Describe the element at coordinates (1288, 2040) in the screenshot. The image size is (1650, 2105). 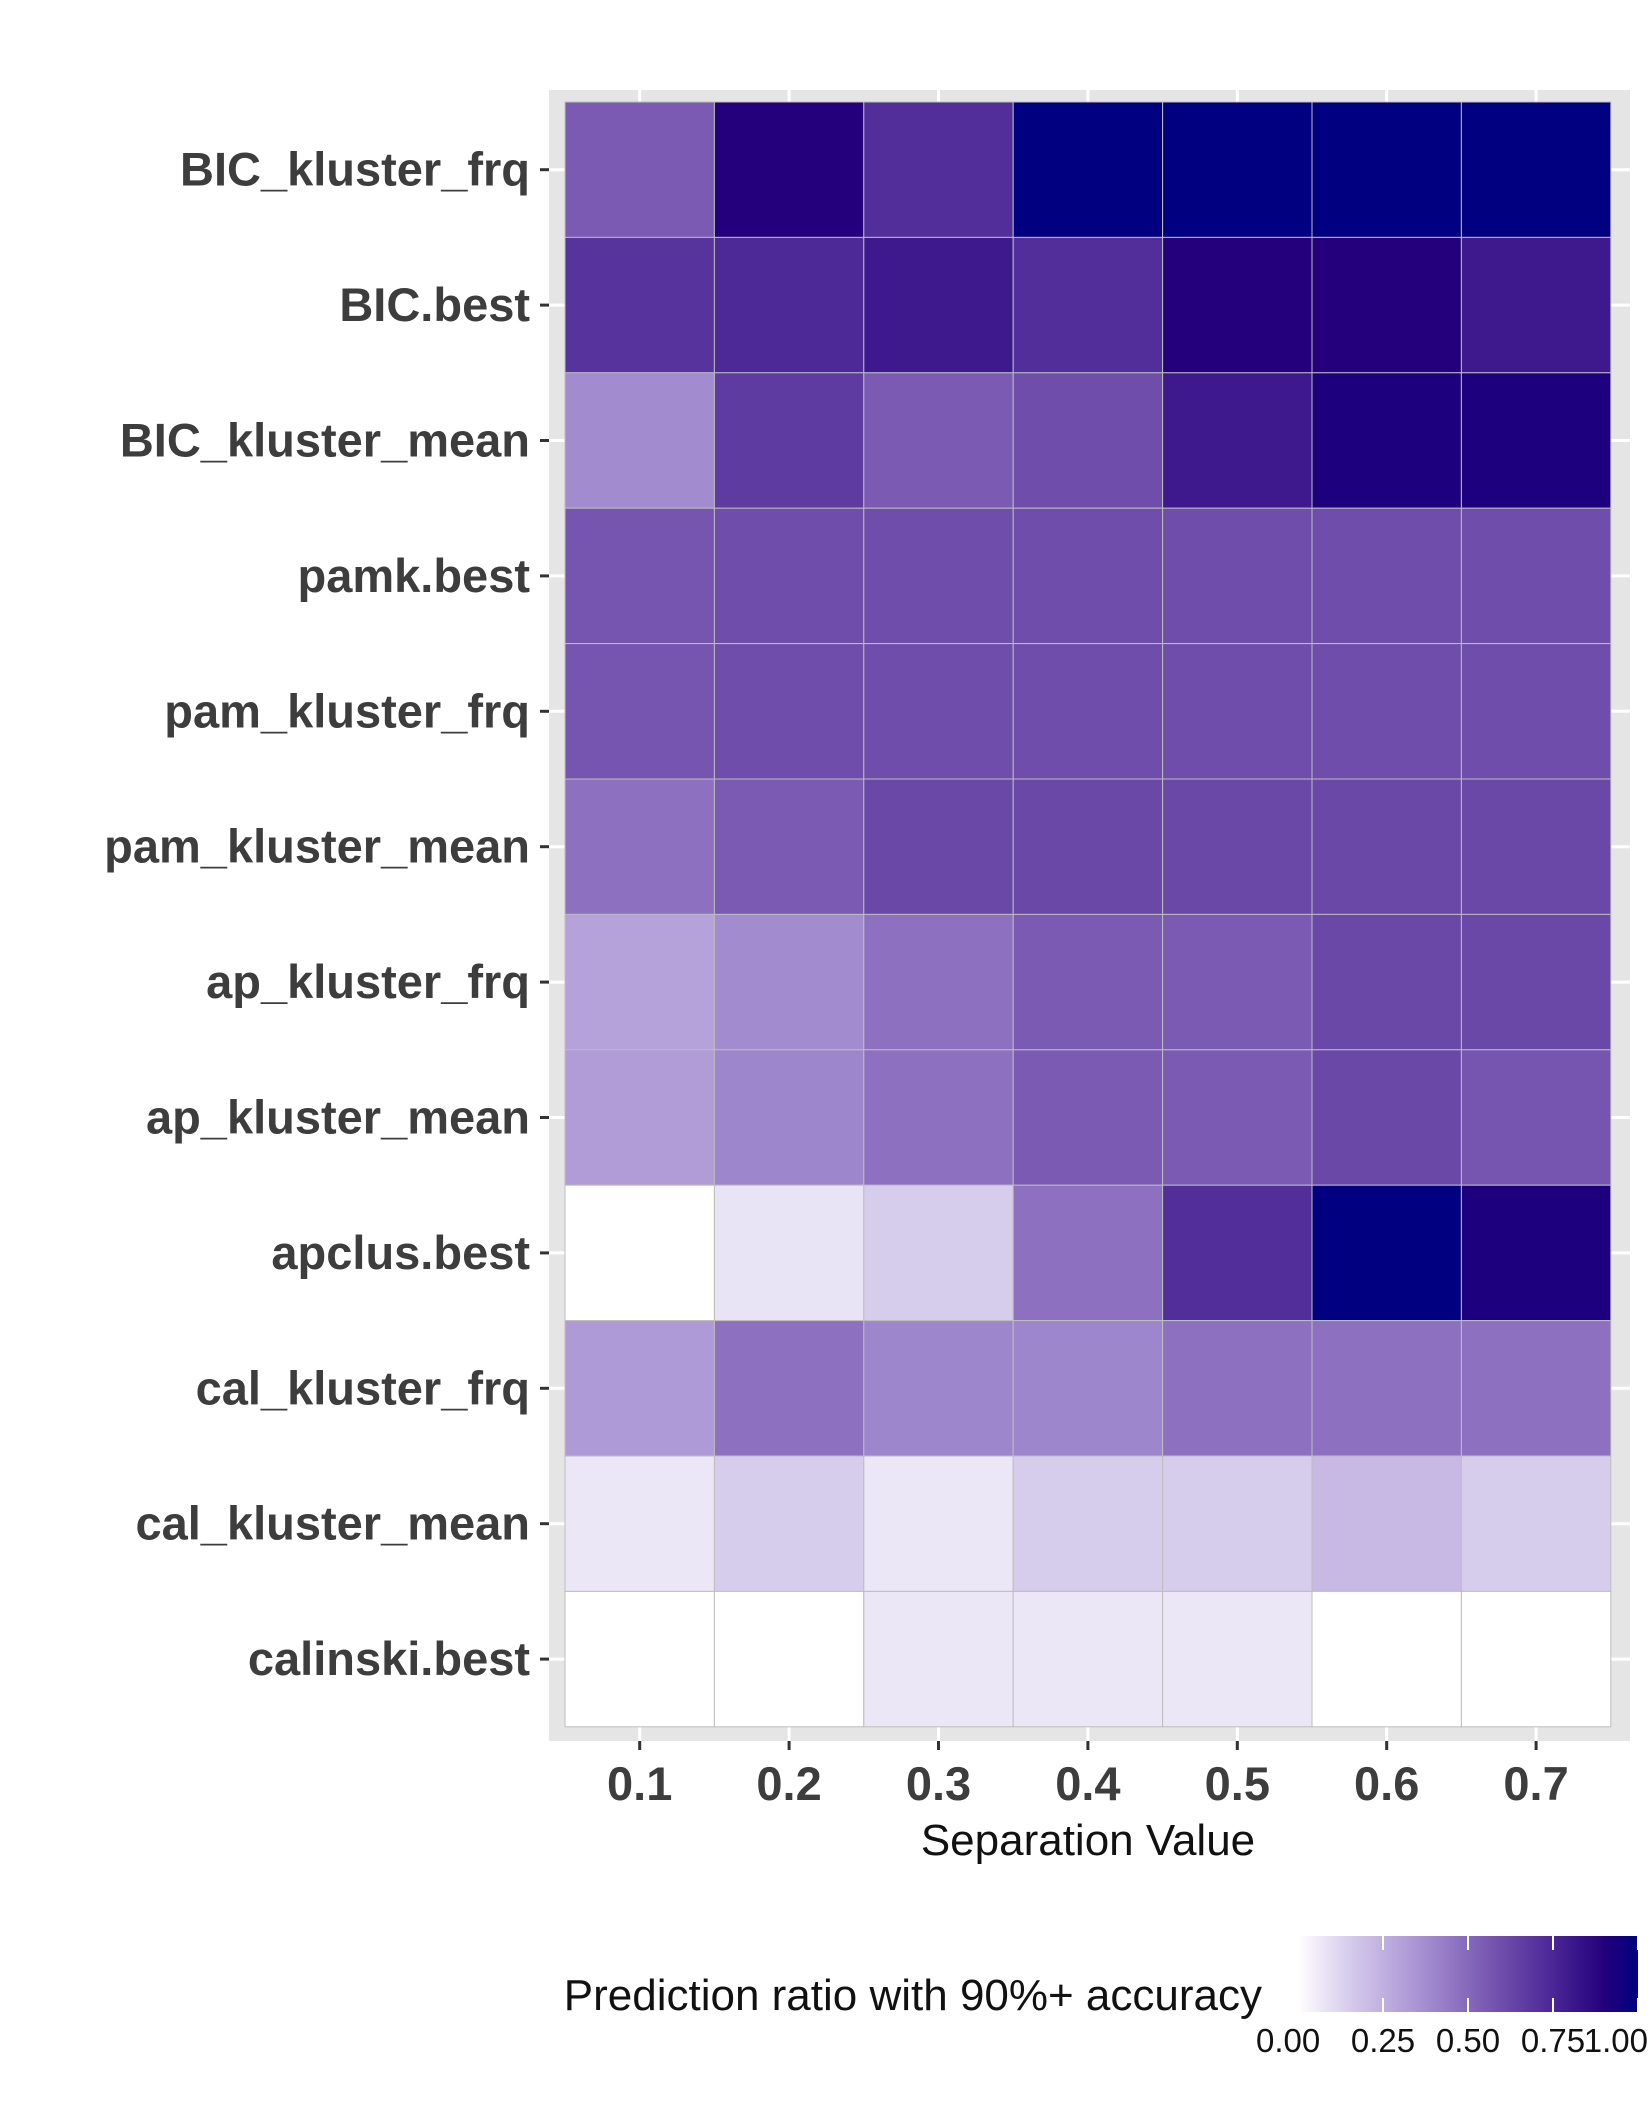
I see `legend-tick-label: 0.00` at that location.